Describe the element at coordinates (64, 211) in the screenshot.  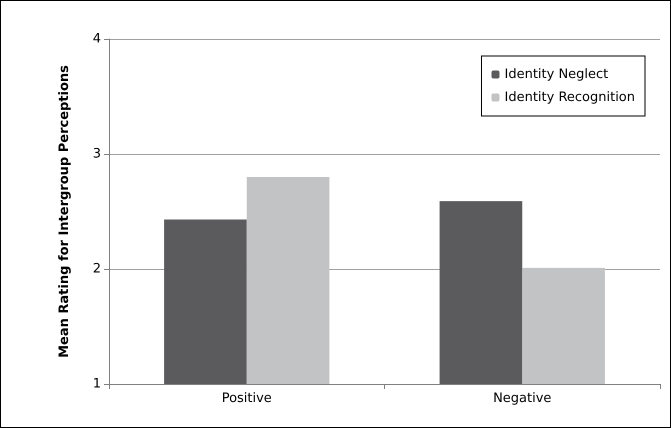
I see `y-axis-title: Mean Rating for Intergroup Perceptions` at that location.